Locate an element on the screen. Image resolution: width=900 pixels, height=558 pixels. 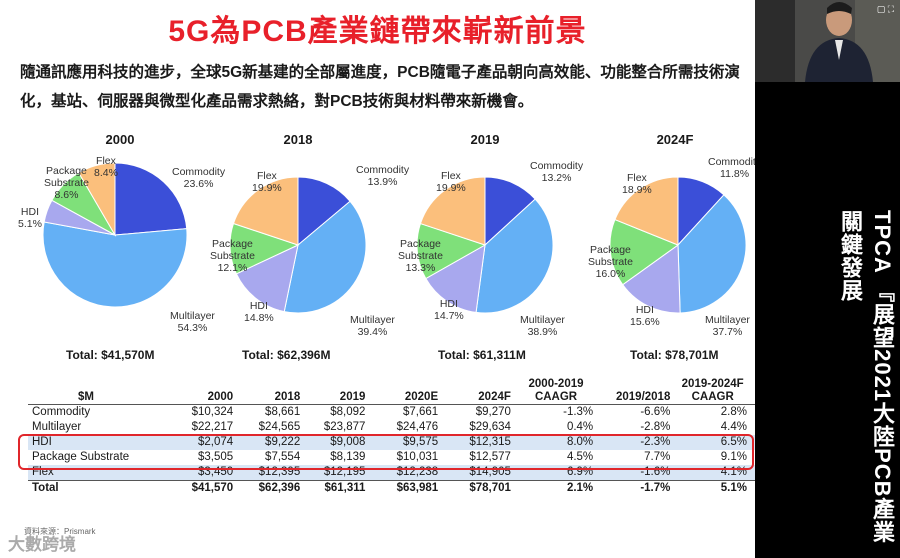
table-cell: $9,575 is located at coordinates (410, 442).